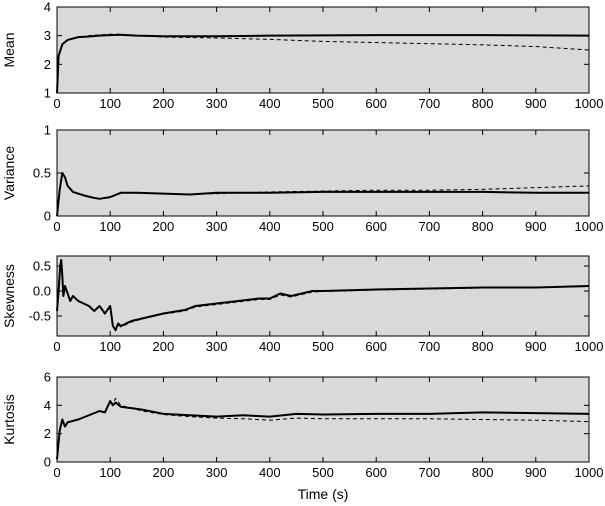 The image size is (605, 506). Describe the element at coordinates (56, 226) in the screenshot. I see `variance-x-tick-label: 0` at that location.